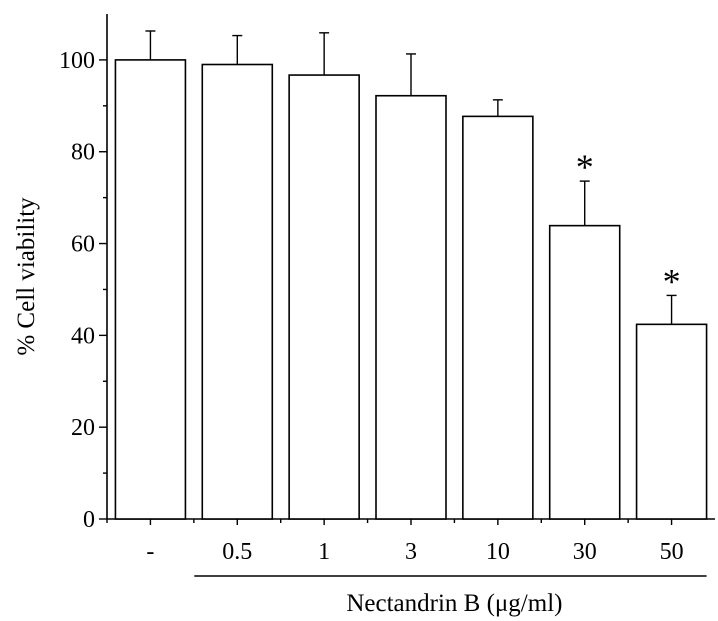 Image resolution: width=718 pixels, height=621 pixels. Describe the element at coordinates (454, 603) in the screenshot. I see `x-axis-title: Nectandrin B (μg/ml)` at that location.